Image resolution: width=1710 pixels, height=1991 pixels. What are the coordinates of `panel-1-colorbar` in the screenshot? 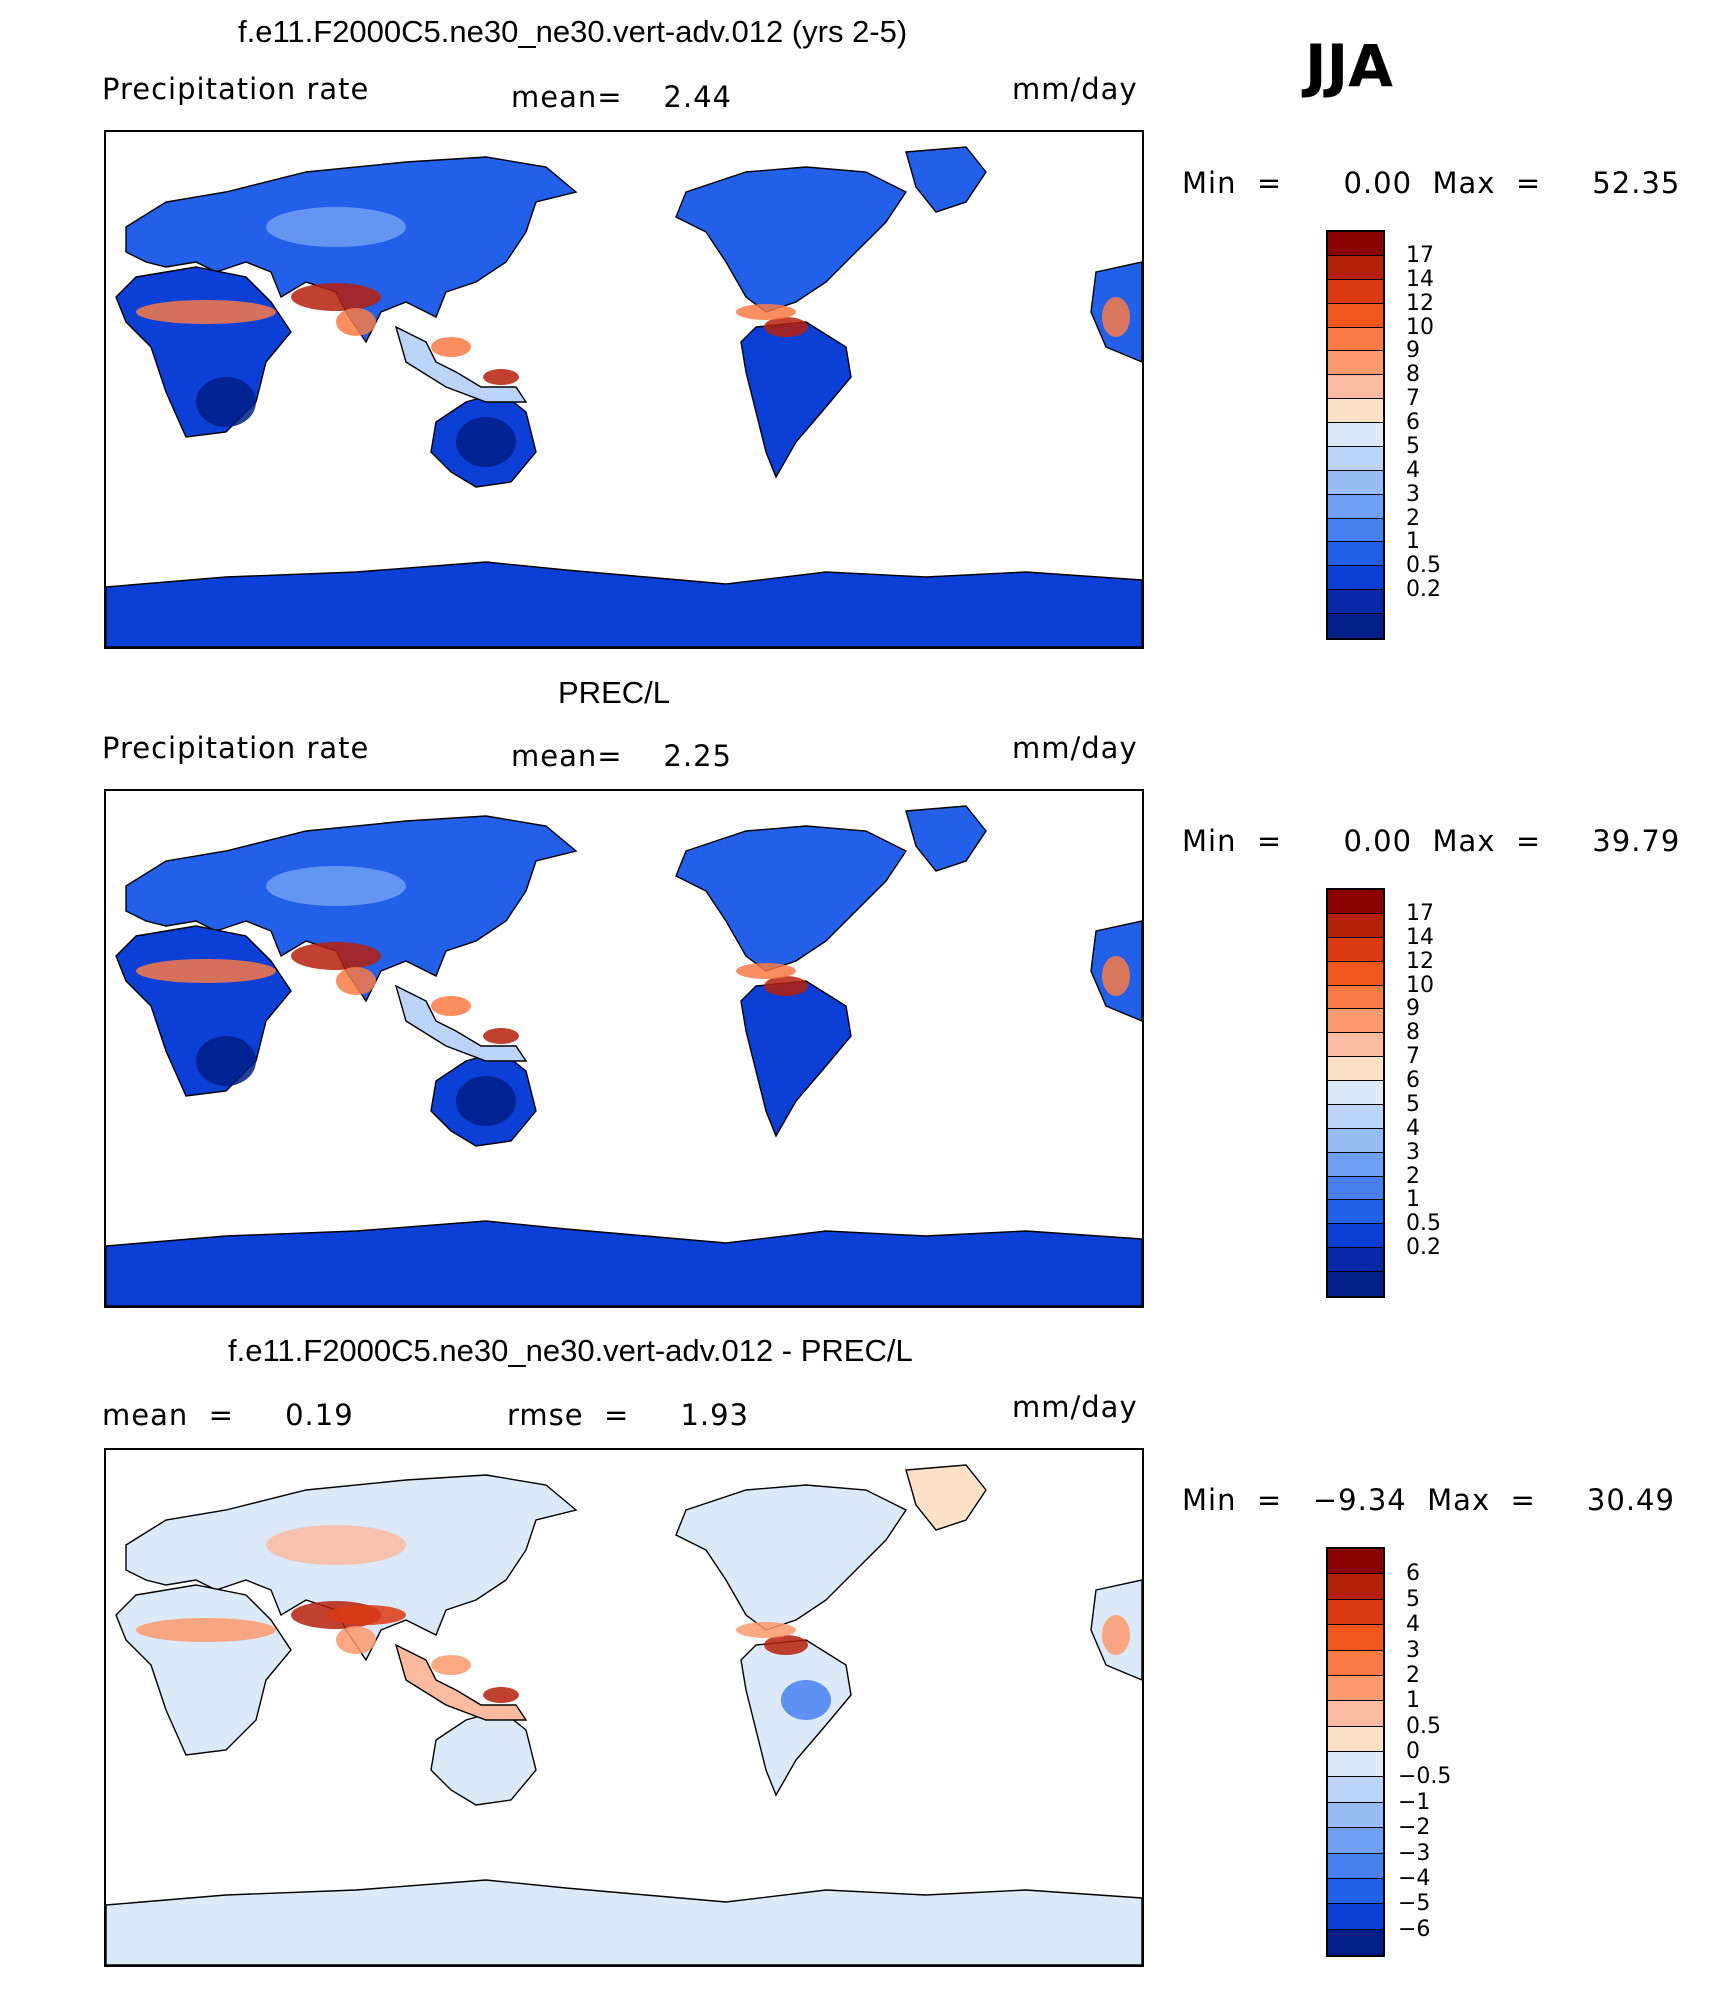 It's located at (1355, 435).